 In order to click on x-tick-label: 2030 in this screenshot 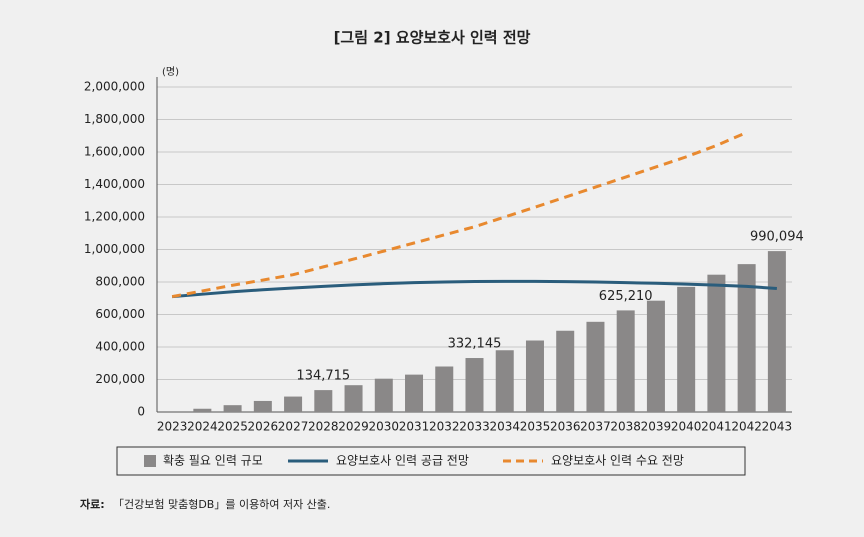, I will do `click(384, 427)`.